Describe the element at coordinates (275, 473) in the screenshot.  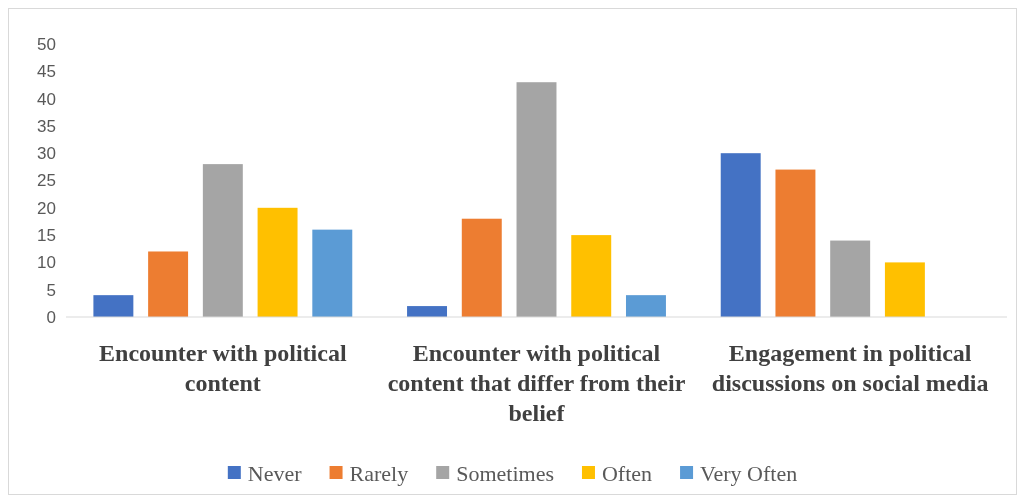
I see `legend-label: Never` at that location.